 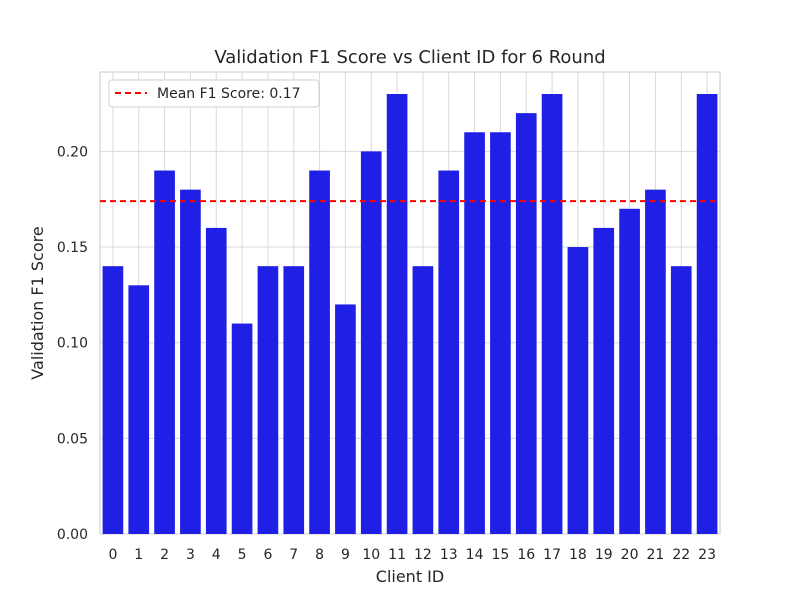 What do you see at coordinates (656, 555) in the screenshot?
I see `x-tick-label: 21` at bounding box center [656, 555].